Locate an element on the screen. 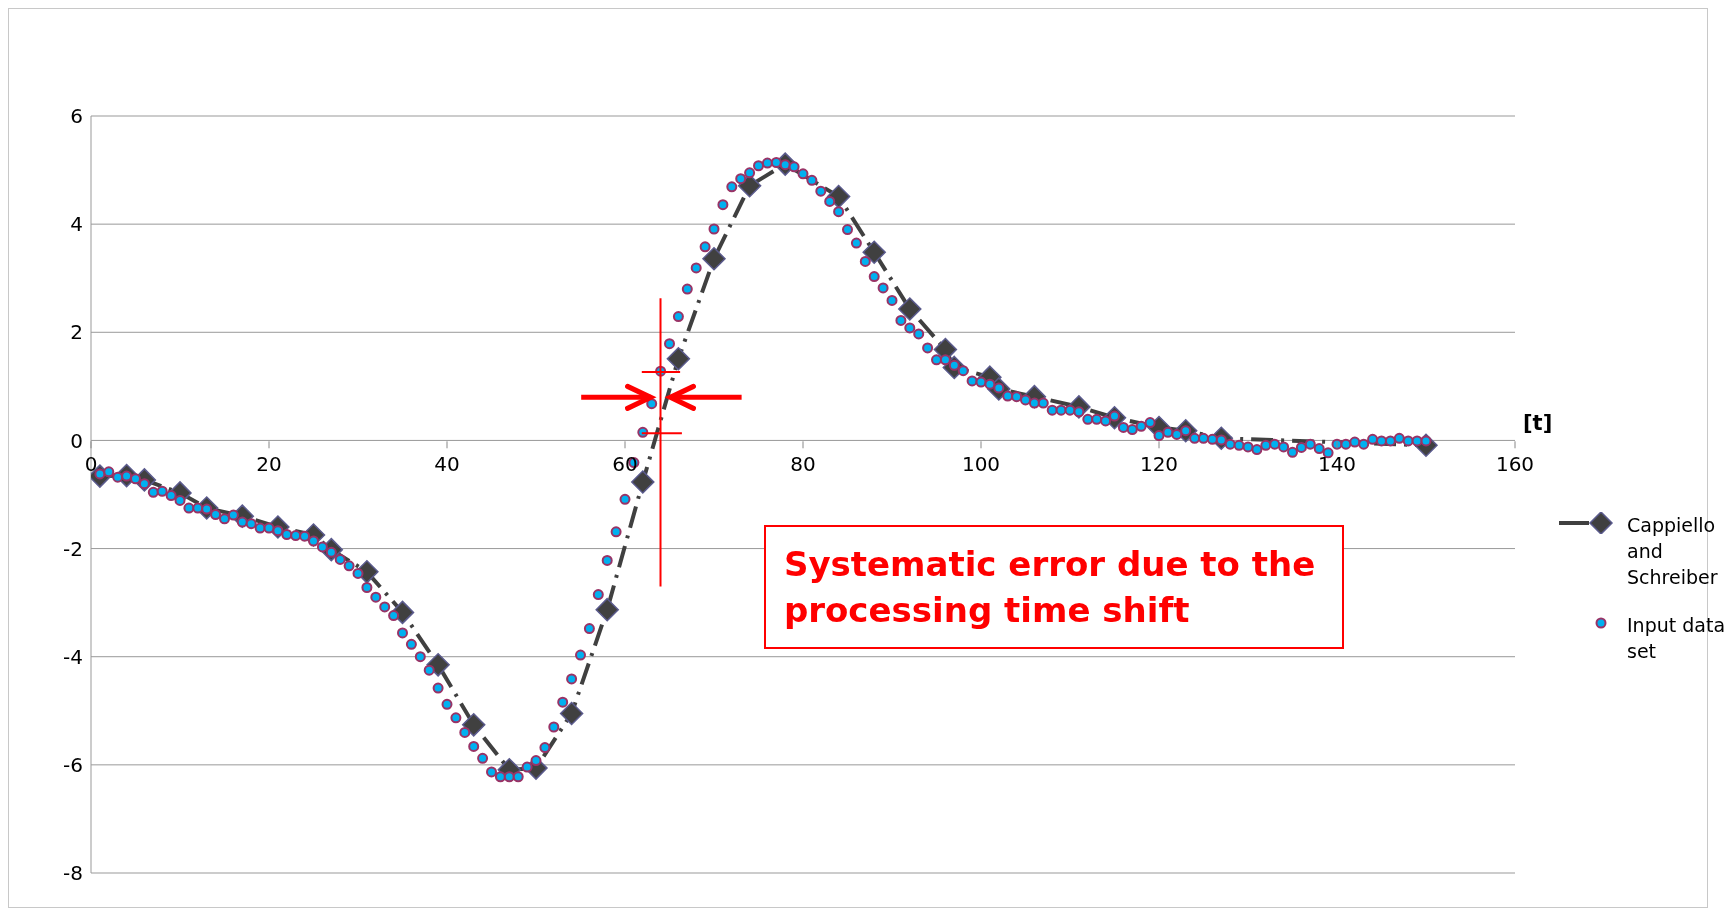 This screenshot has width=1725, height=922. x-tick-label: 140 is located at coordinates (1337, 464).